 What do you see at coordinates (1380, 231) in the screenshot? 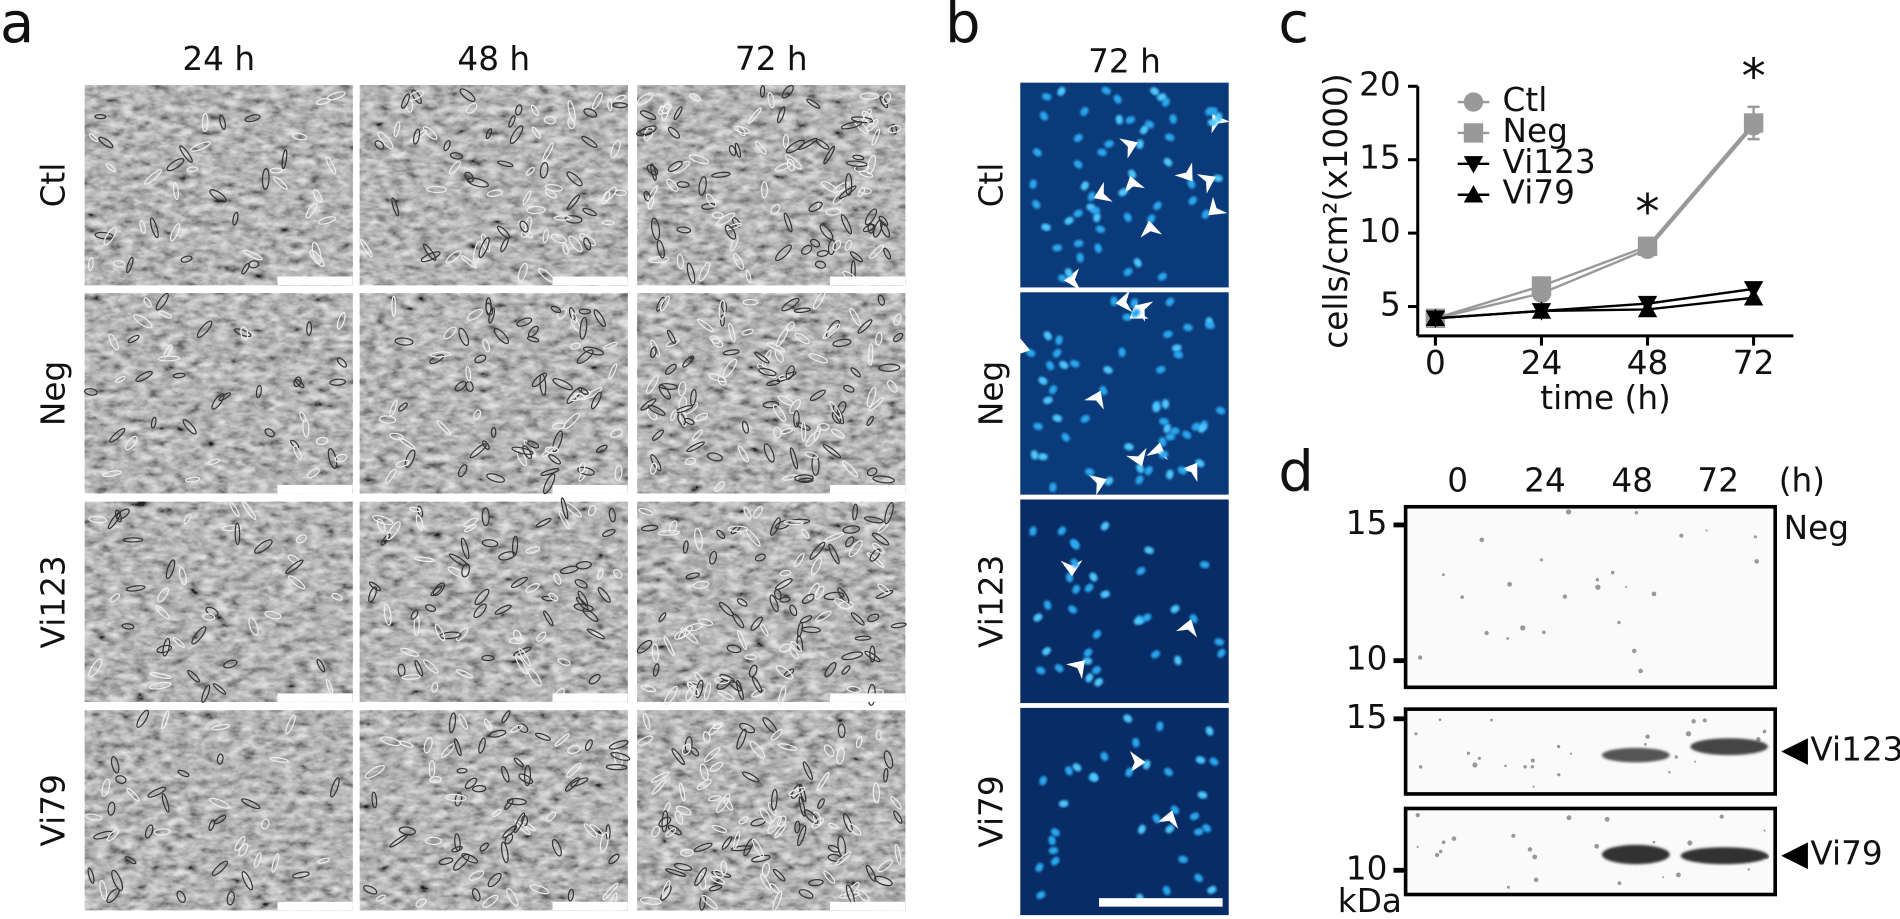
I see `y-tick-label: 10` at bounding box center [1380, 231].